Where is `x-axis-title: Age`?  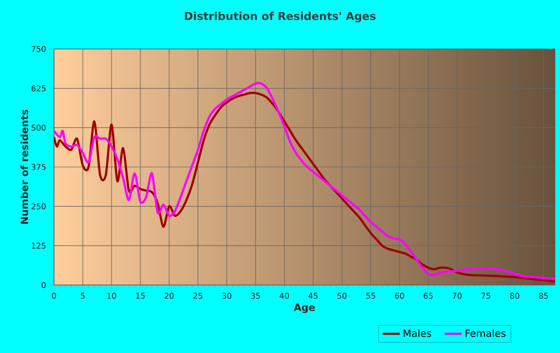
x-axis-title: Age is located at coordinates (304, 309).